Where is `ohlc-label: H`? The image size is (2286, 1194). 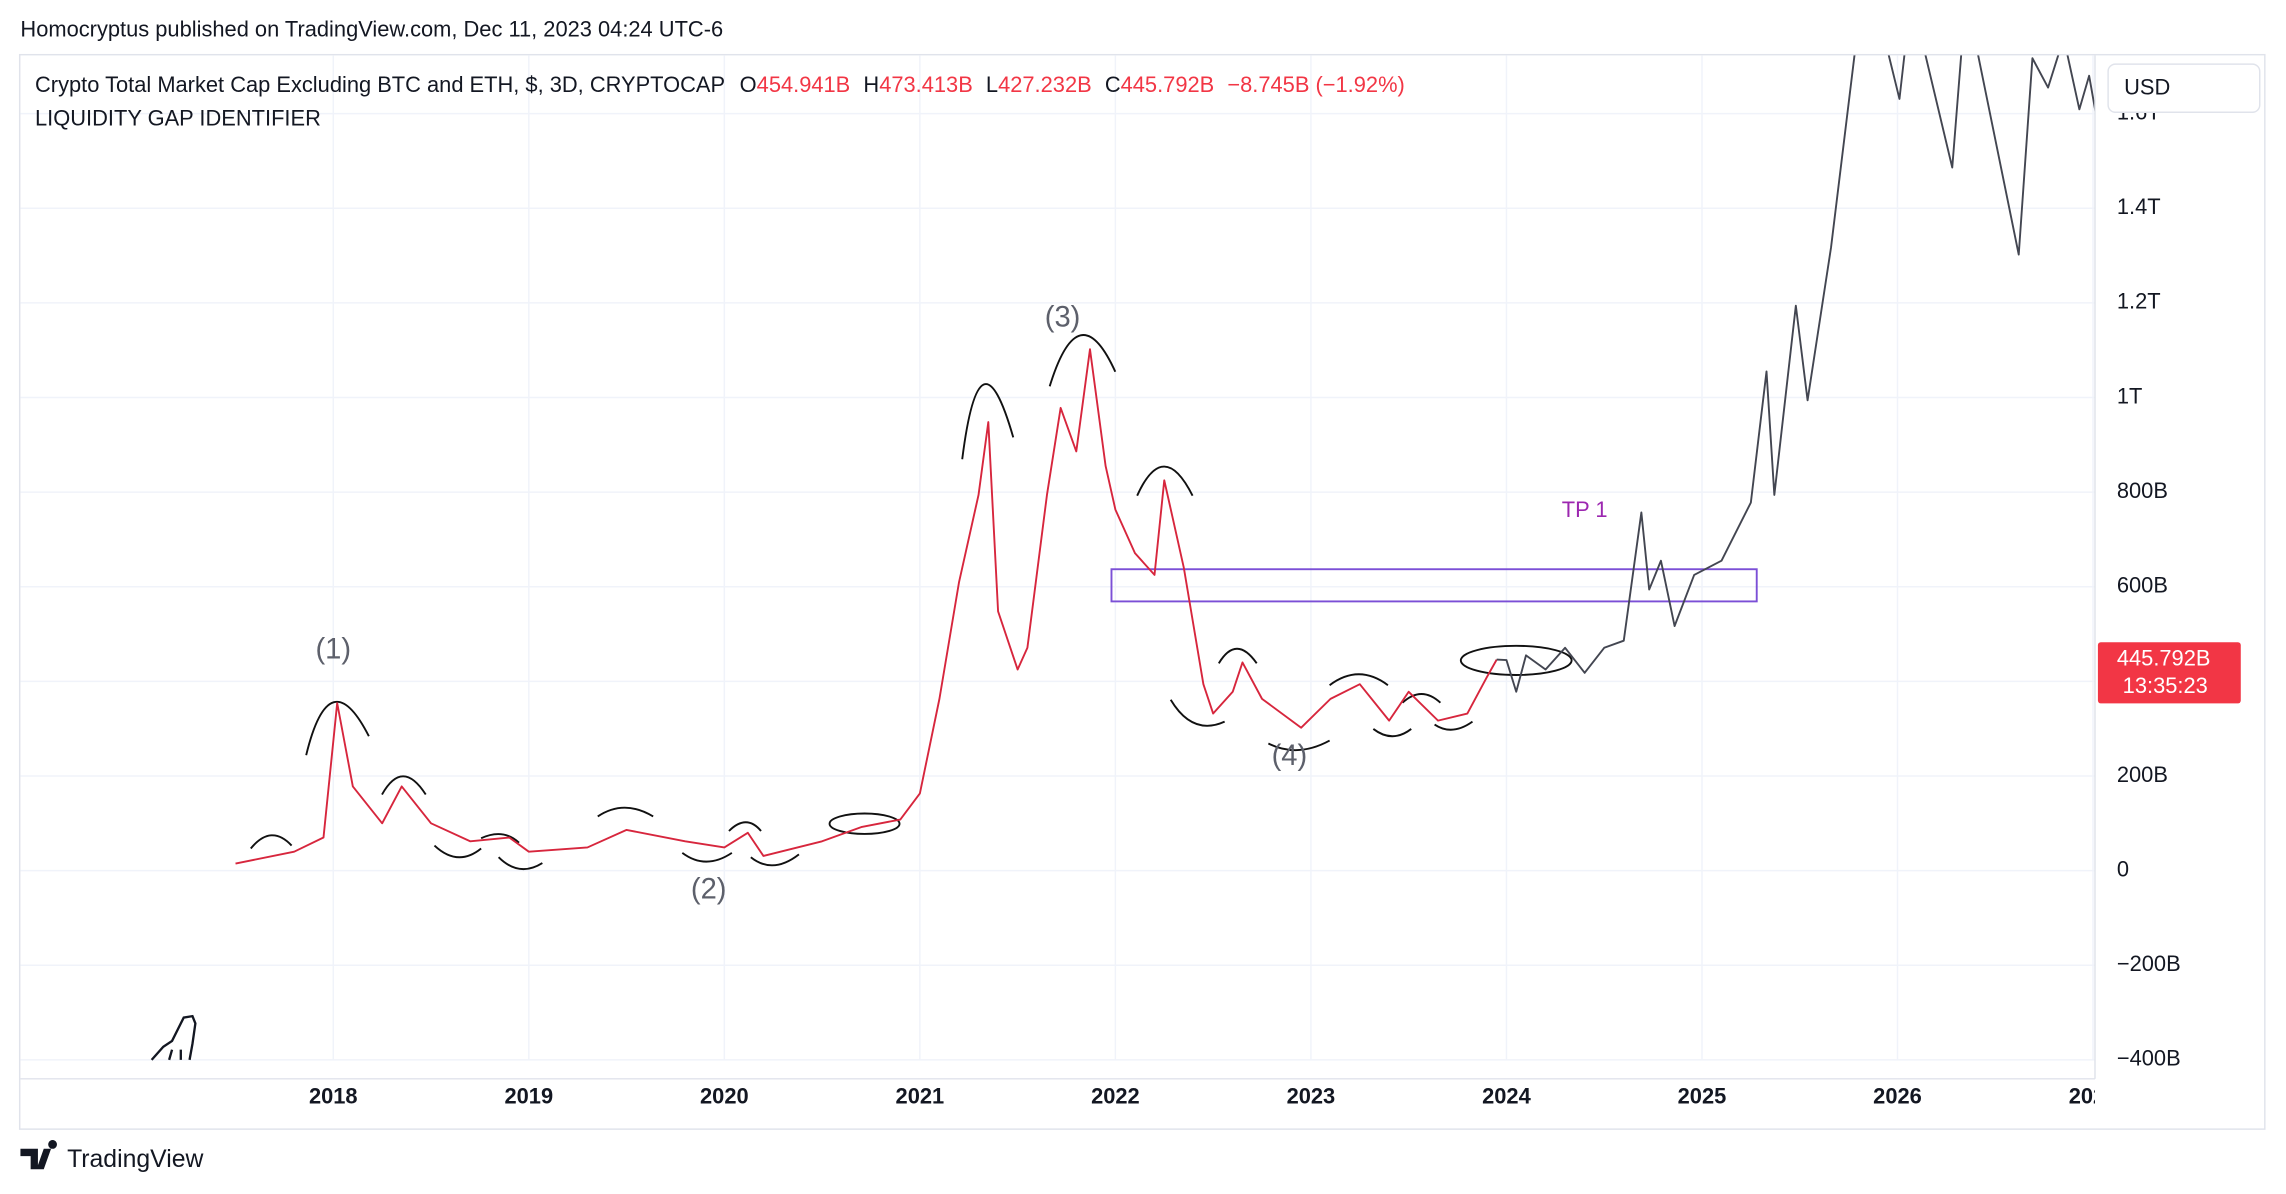
ohlc-label: H is located at coordinates (871, 84).